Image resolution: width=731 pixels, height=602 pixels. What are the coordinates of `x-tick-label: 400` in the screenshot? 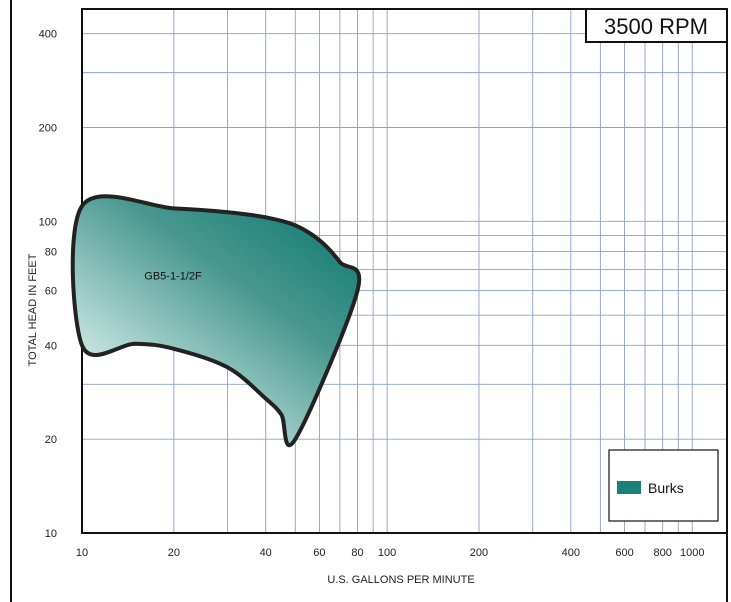 It's located at (571, 553).